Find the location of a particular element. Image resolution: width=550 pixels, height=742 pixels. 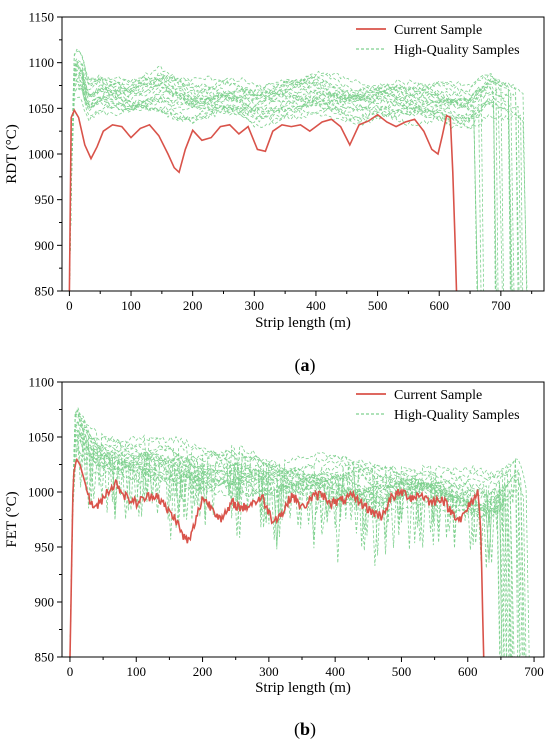

y-axis-label: RDT (°C) is located at coordinates (12, 153).